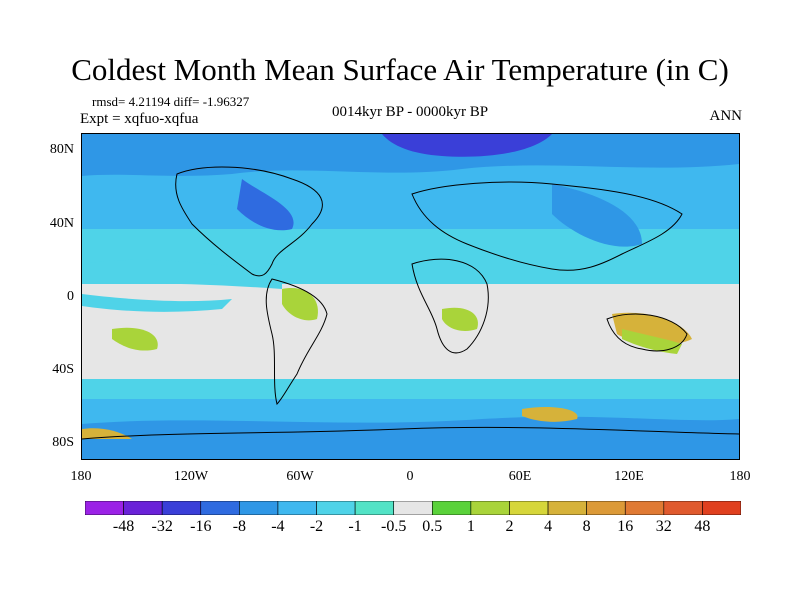  I want to click on lat-label-80n: 80N, so click(61, 149).